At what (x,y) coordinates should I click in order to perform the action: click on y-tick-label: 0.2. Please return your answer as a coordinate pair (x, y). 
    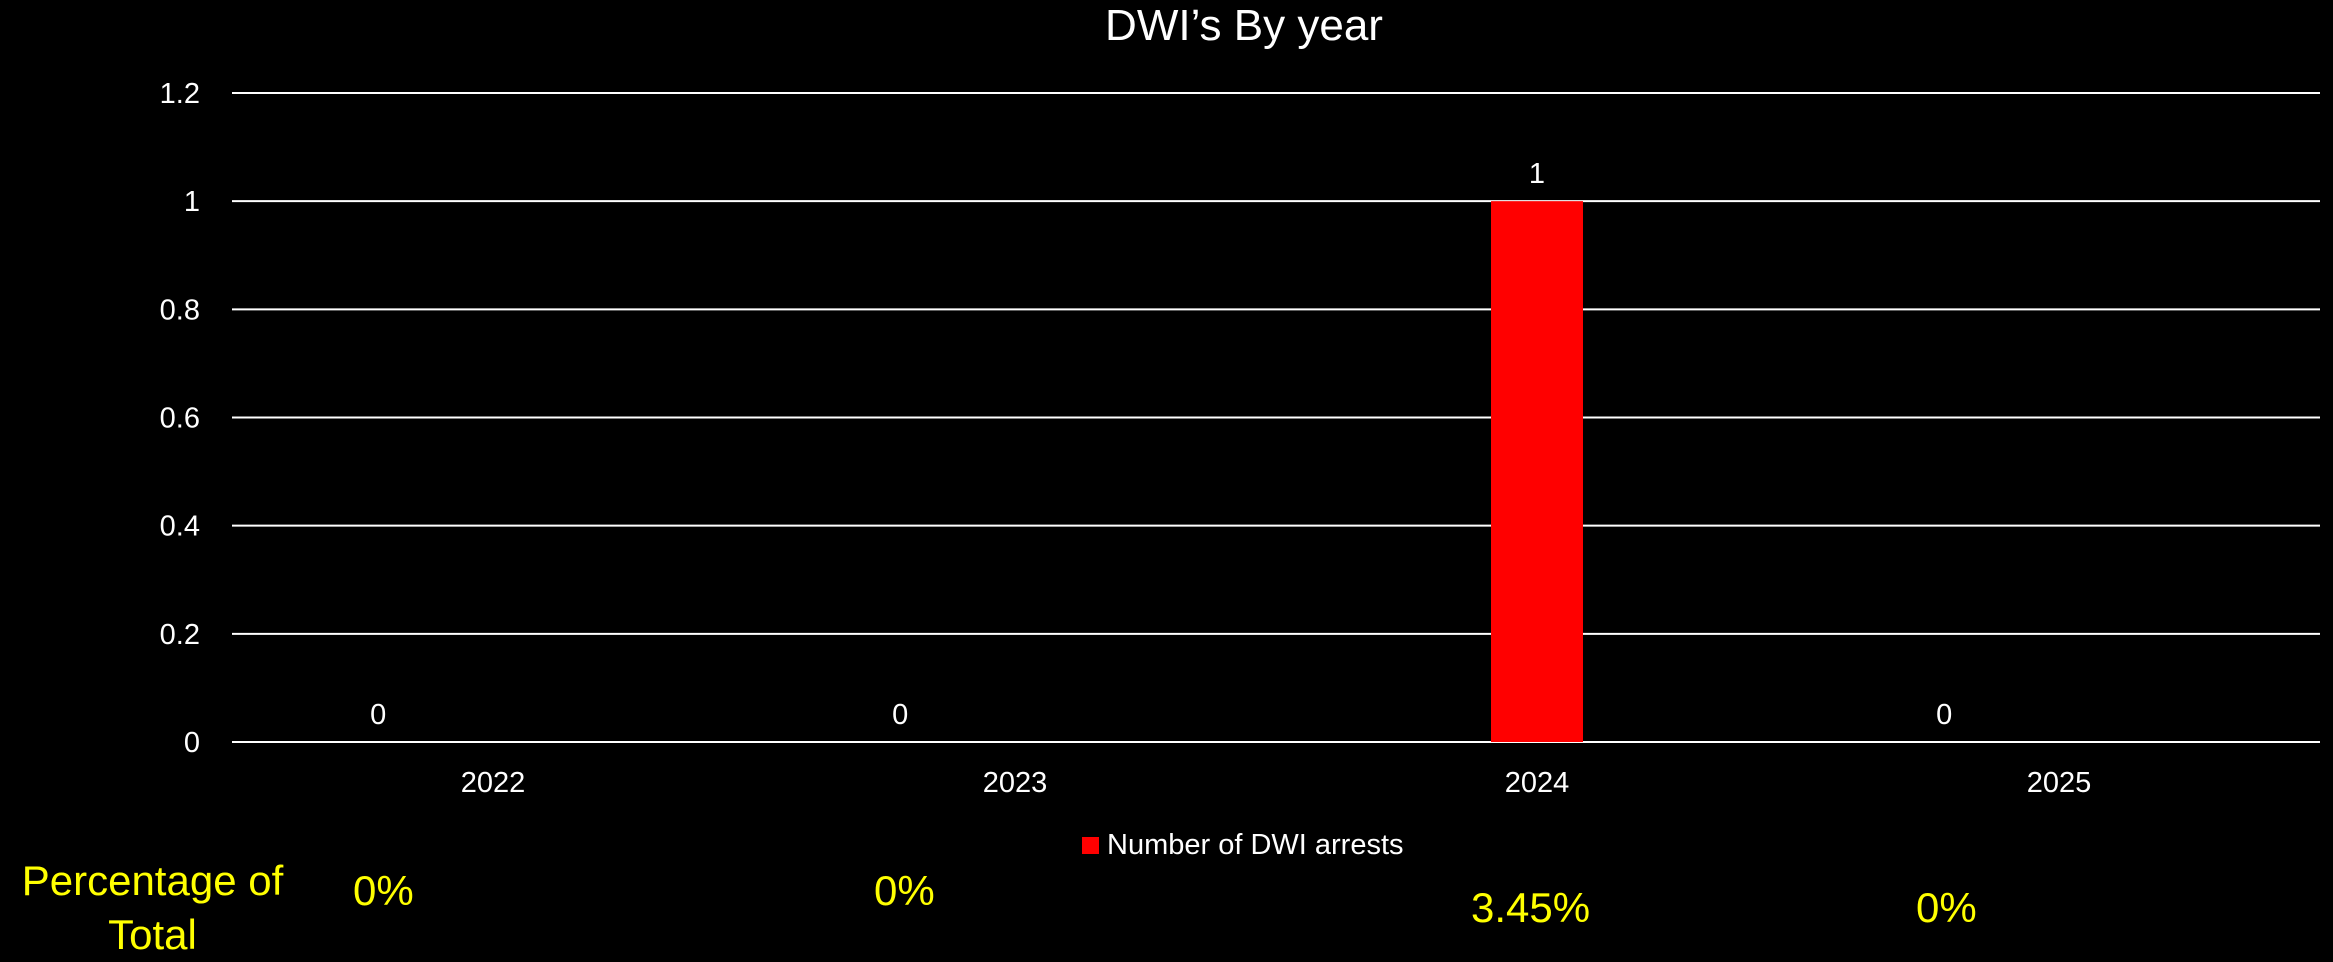
    Looking at the image, I should click on (180, 635).